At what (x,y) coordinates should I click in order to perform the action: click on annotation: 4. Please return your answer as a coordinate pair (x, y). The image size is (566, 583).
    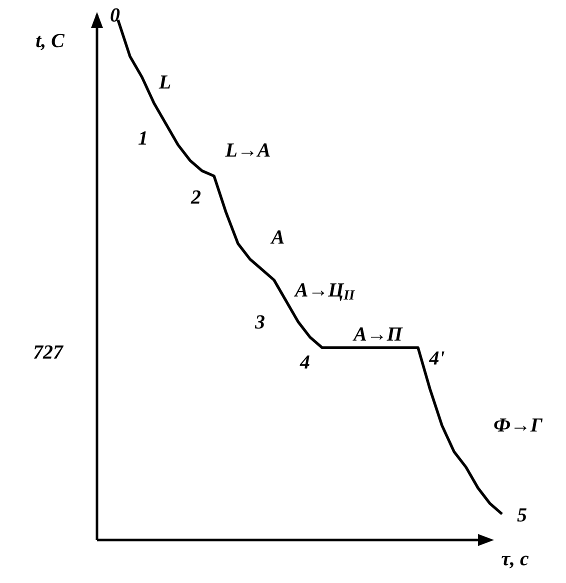
    Looking at the image, I should click on (305, 362).